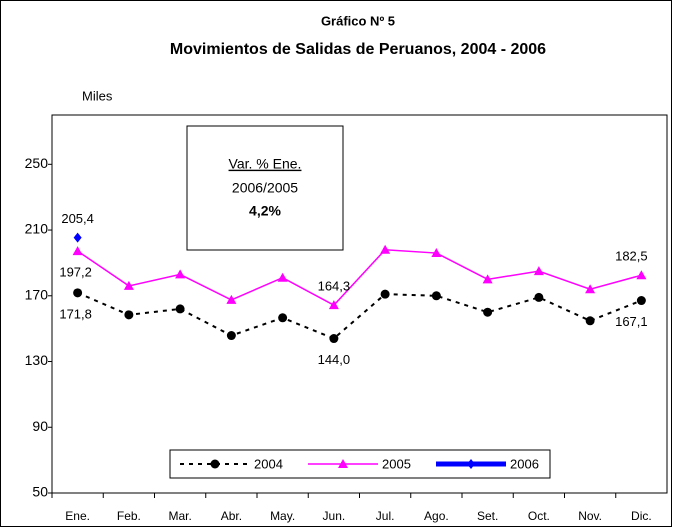 This screenshot has width=673, height=527. What do you see at coordinates (396, 463) in the screenshot?
I see `legend-label: 2005` at bounding box center [396, 463].